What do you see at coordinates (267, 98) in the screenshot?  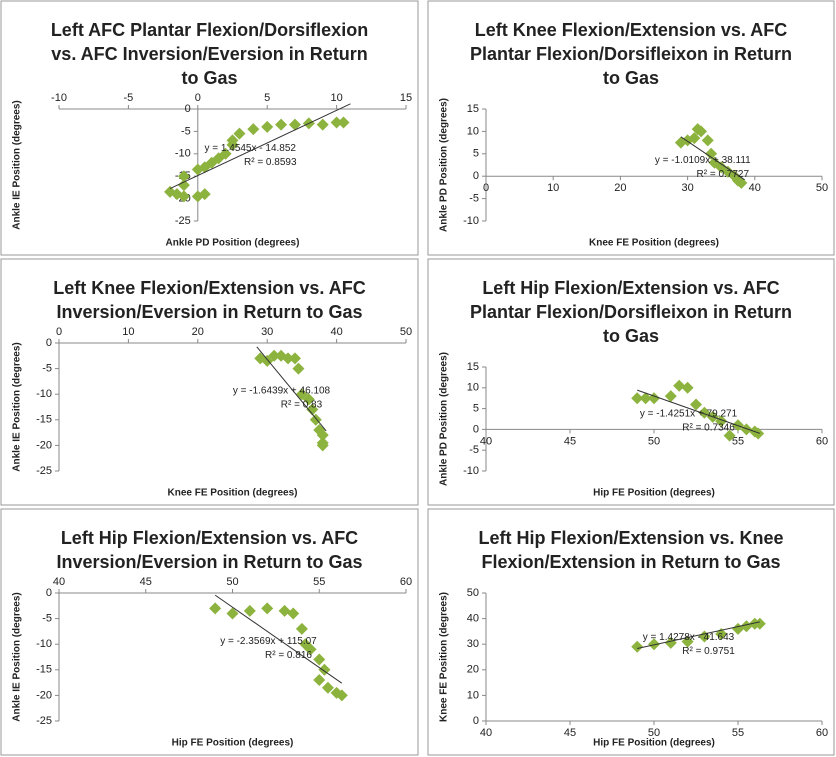 I see `x-tick-label: 5` at bounding box center [267, 98].